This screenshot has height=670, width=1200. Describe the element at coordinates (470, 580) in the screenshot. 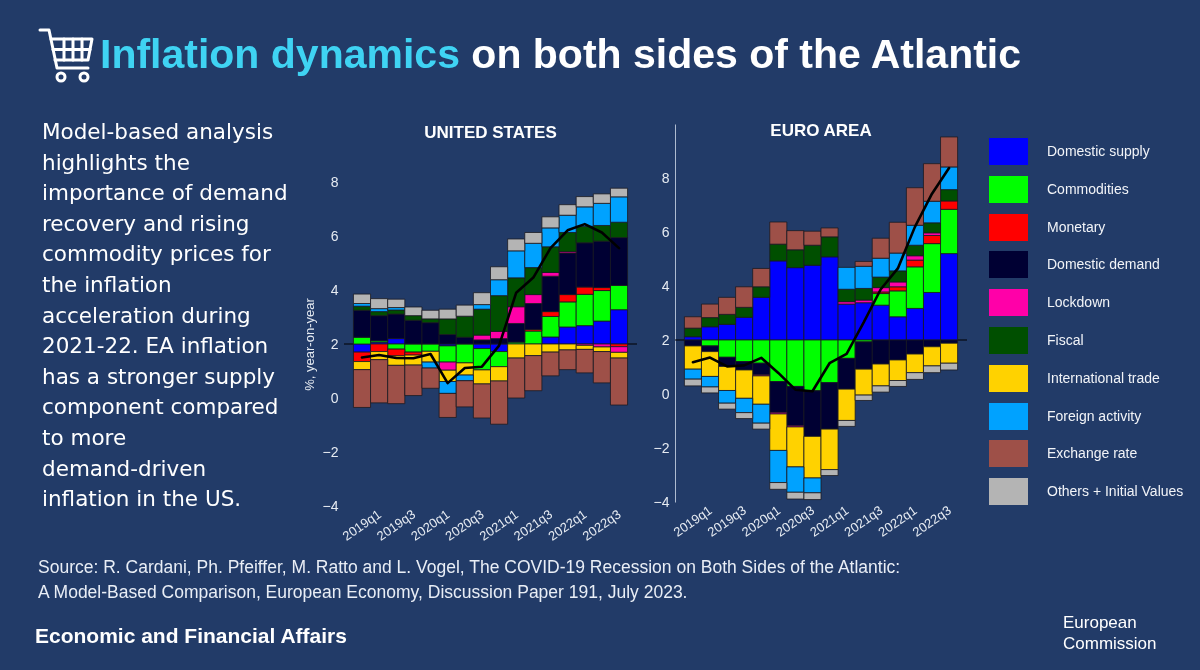

I see `source-note: Source: R. Cardani, Ph. Pfeiffer, M. Ratto and L. Vogel, The COVID-19 Recession on Both Sides of the Atlantic: A Model-Based Comparison, European Economy, Discussion Paper 191, July 2023.` at that location.